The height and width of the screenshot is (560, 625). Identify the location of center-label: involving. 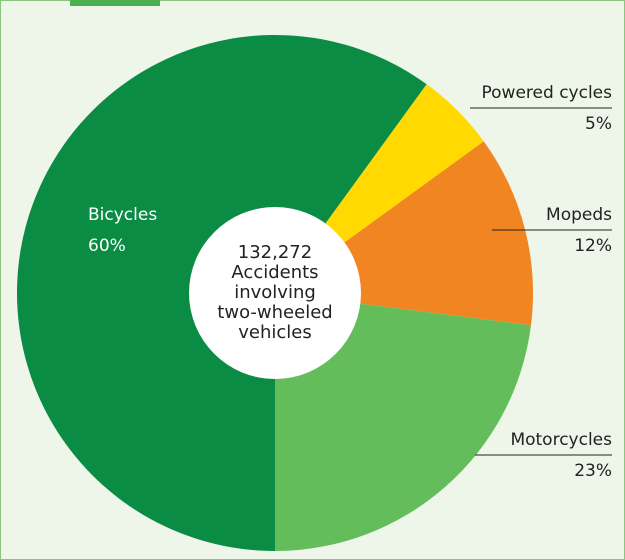
(275, 292).